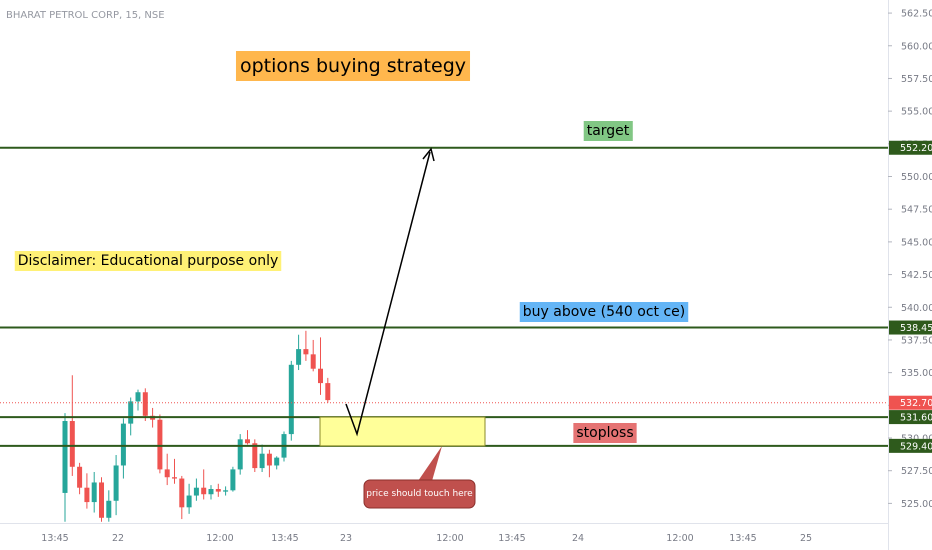 The height and width of the screenshot is (550, 932). Describe the element at coordinates (916, 504) in the screenshot. I see `y-tick-label: 525.00` at that location.